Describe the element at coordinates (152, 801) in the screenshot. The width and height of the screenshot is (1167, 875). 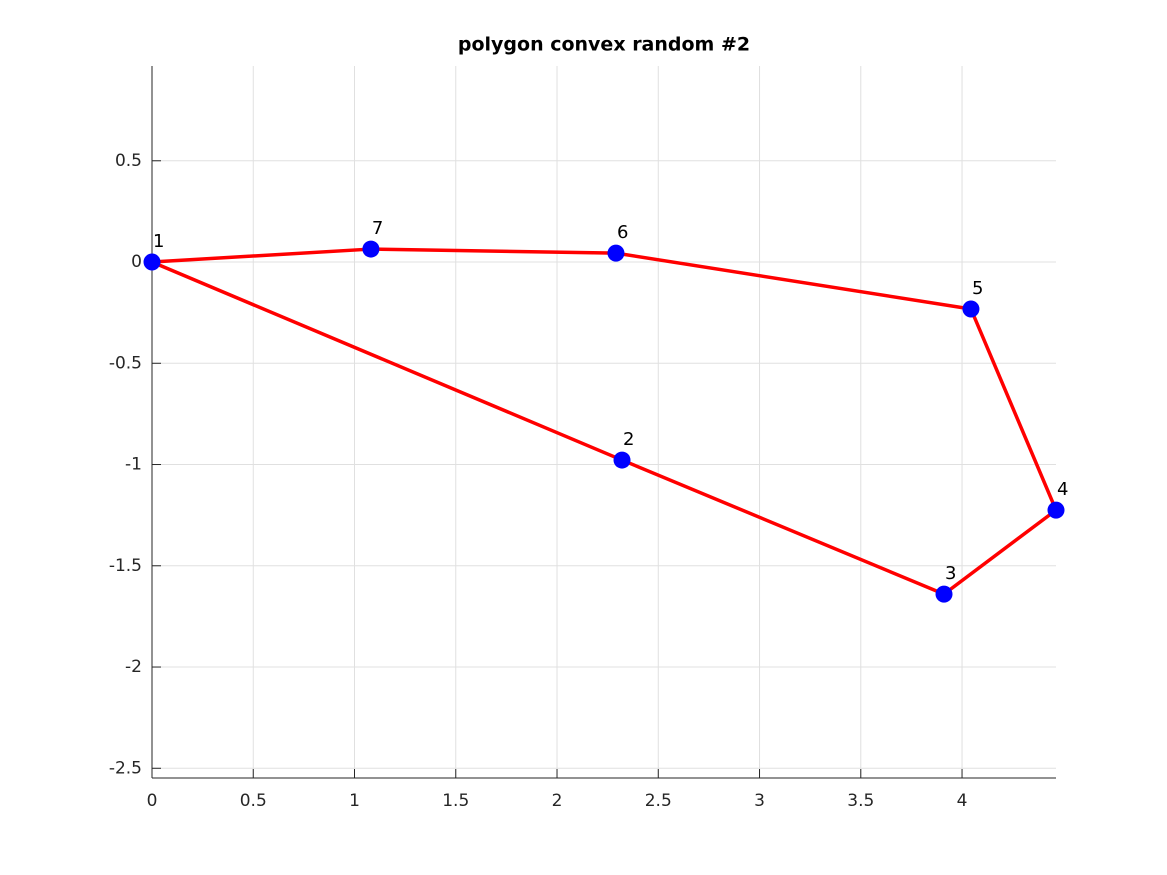
I see `x-tick-label: 0` at that location.